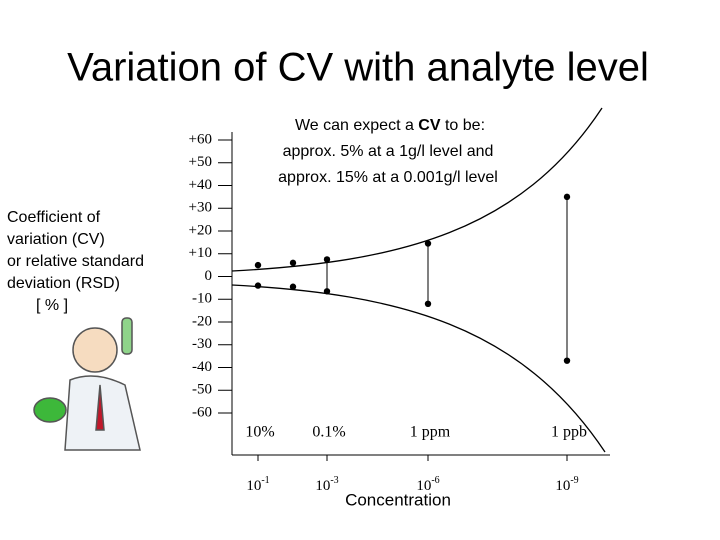 Image resolution: width=720 pixels, height=540 pixels. Describe the element at coordinates (388, 177) in the screenshot. I see `annotation-line: approx. 15% at a 0.001g/l level` at that location.